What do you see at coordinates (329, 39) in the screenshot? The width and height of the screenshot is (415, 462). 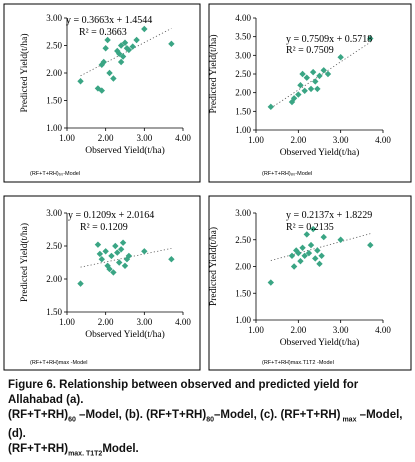 I see `regression-equation: y = 0.7509x + 0.5718` at bounding box center [329, 39].